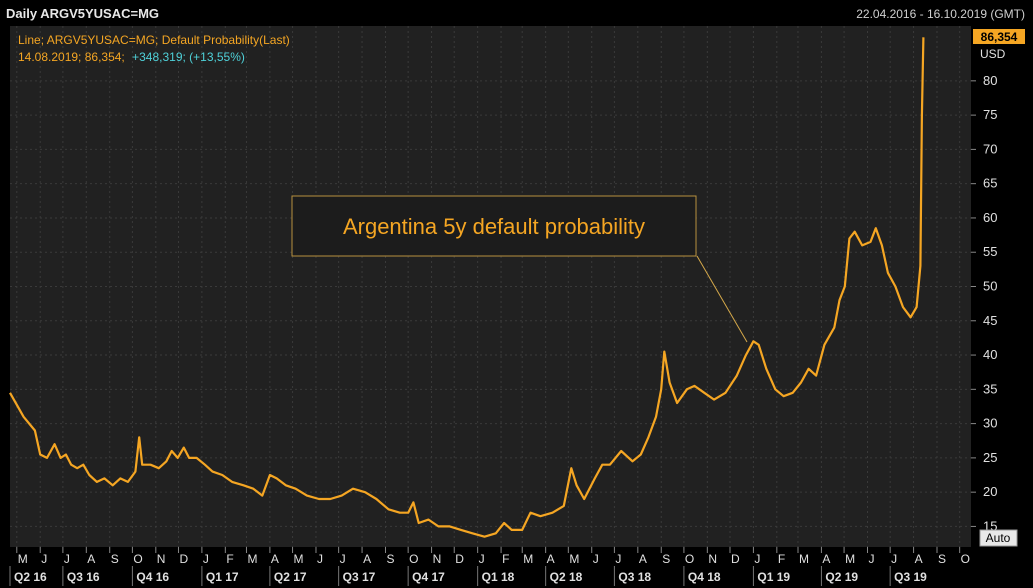 This screenshot has height=588, width=1033. Describe the element at coordinates (990, 354) in the screenshot. I see `y-tick-label: 40` at that location.